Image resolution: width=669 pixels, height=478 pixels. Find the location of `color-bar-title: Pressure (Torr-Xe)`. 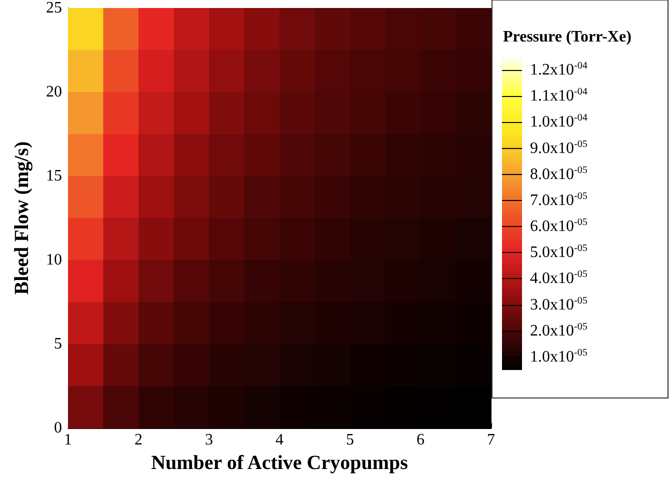

color-bar-title: Pressure (Torr-Xe) is located at coordinates (567, 37).